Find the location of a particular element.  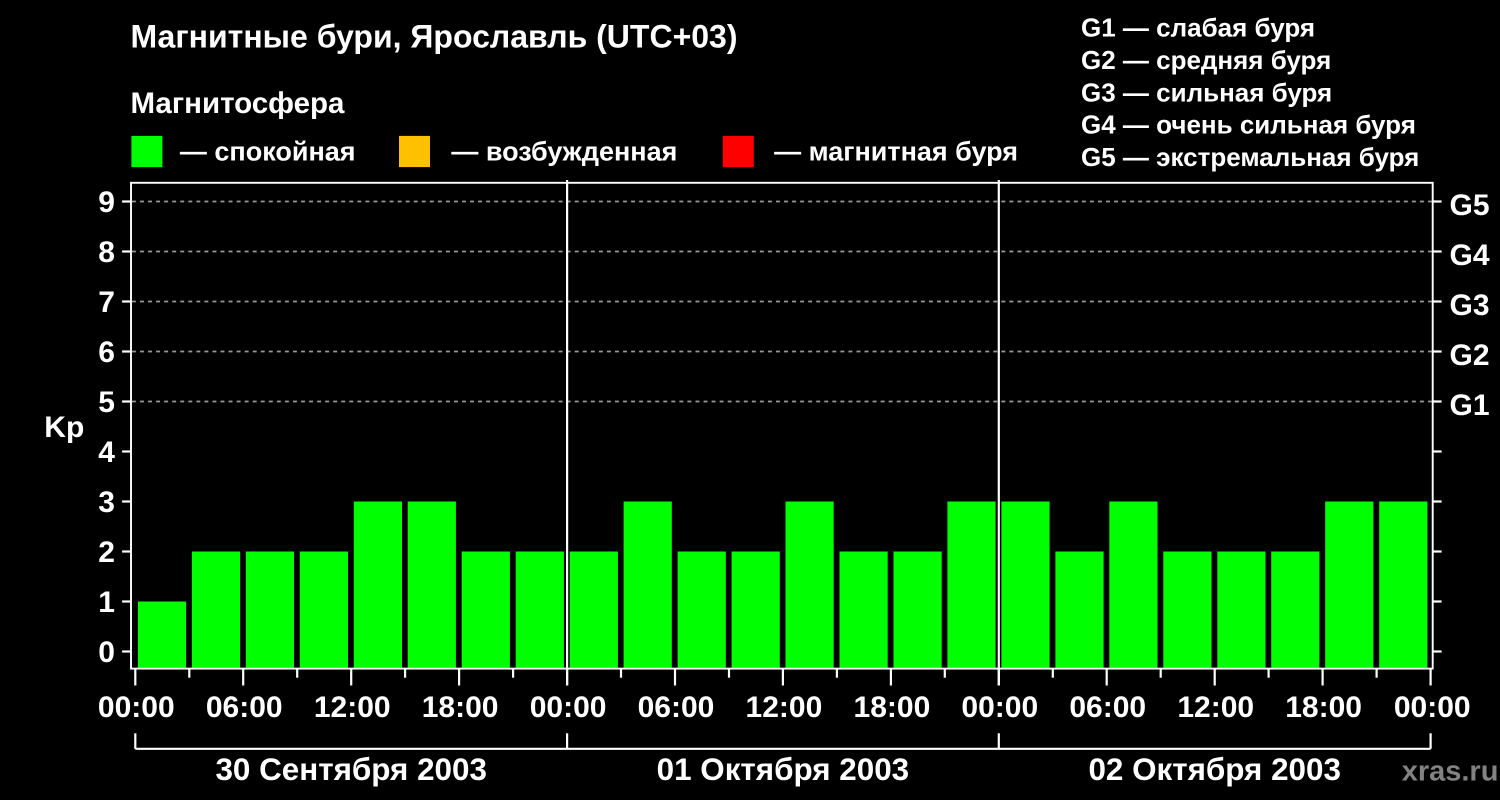

svg-text: — возбужденная is located at coordinates (564, 152).